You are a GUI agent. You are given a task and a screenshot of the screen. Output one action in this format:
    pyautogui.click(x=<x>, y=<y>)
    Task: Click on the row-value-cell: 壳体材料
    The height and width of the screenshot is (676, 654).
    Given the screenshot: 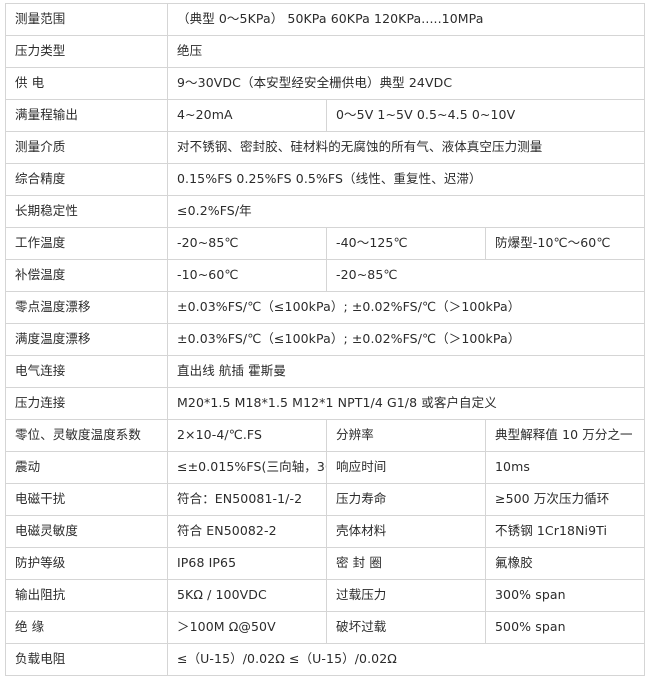 What is the action you would take?
    pyautogui.click(x=406, y=531)
    